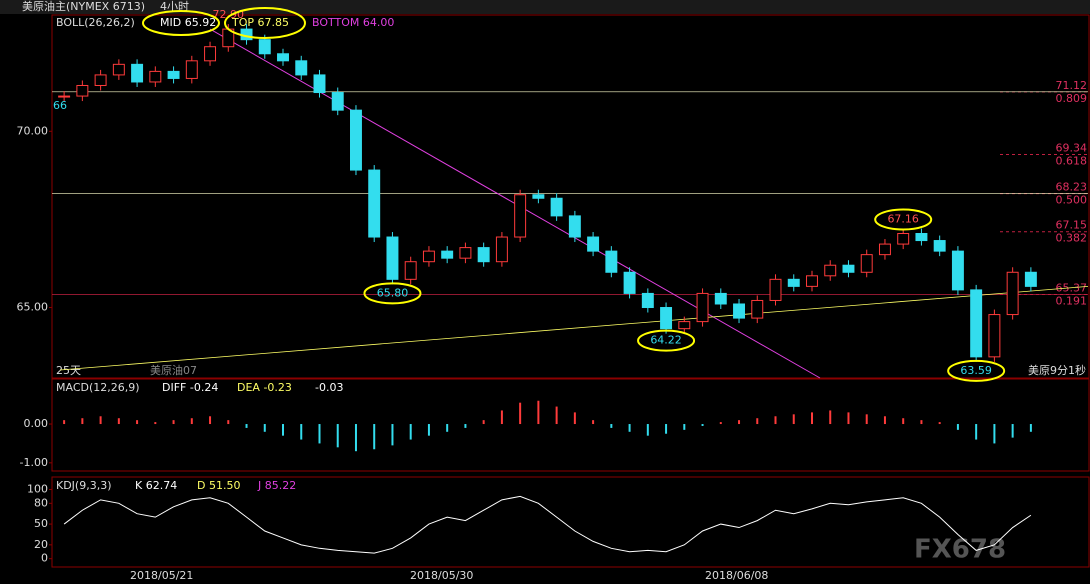 The height and width of the screenshot is (584, 1090). Describe the element at coordinates (190, 387) in the screenshot. I see `macd-diff: DIFF -0.24` at that location.